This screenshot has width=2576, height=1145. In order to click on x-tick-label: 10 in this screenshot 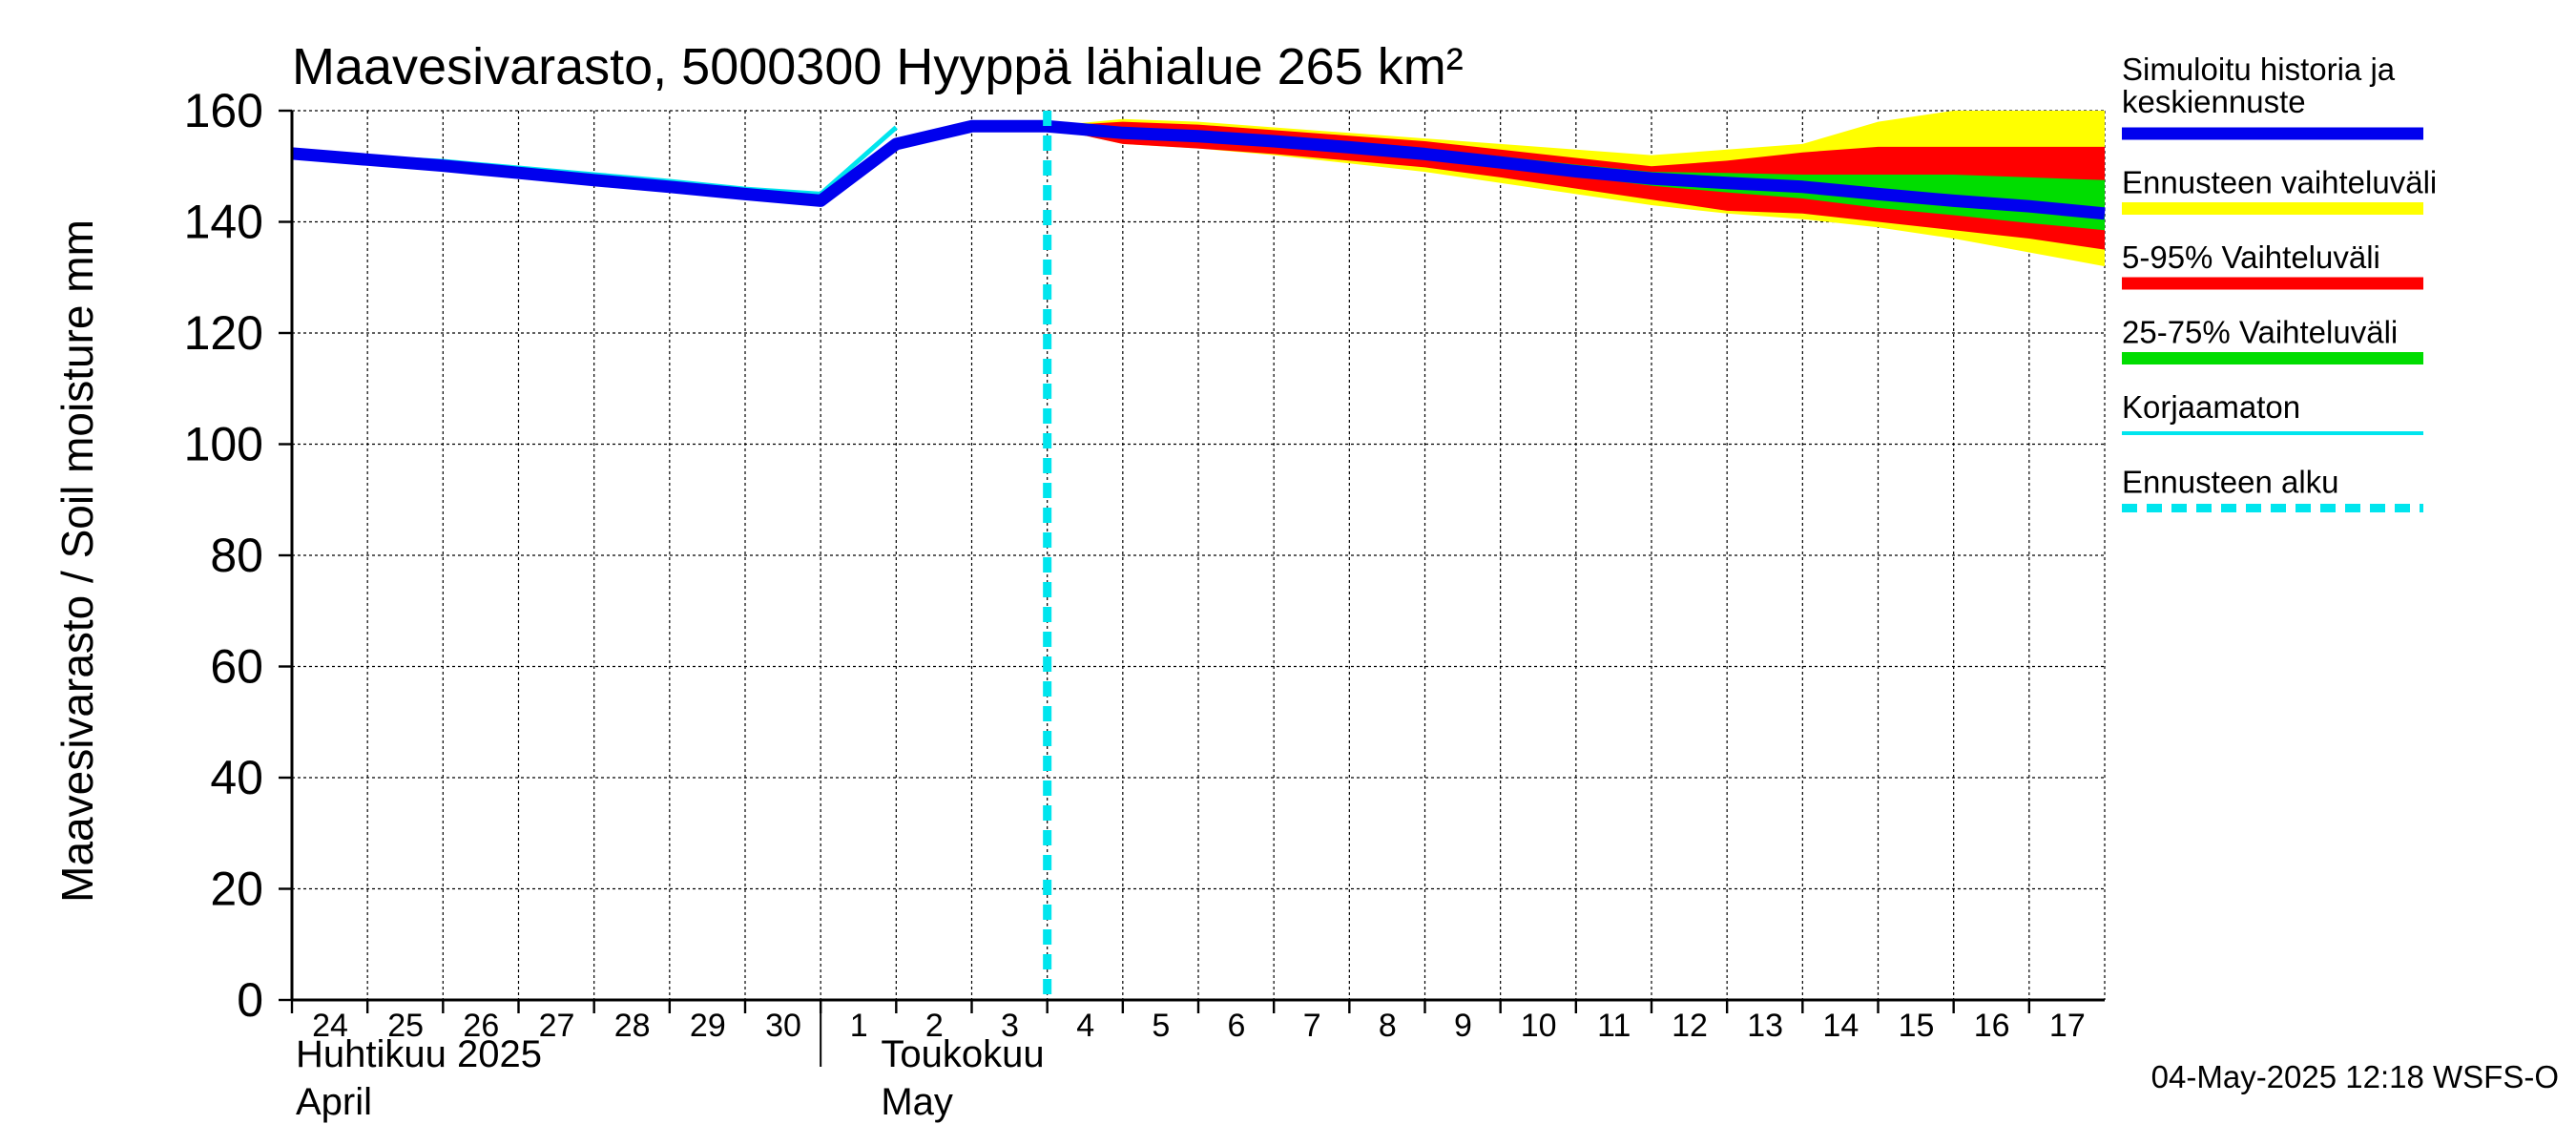, I will do `click(1539, 1026)`.